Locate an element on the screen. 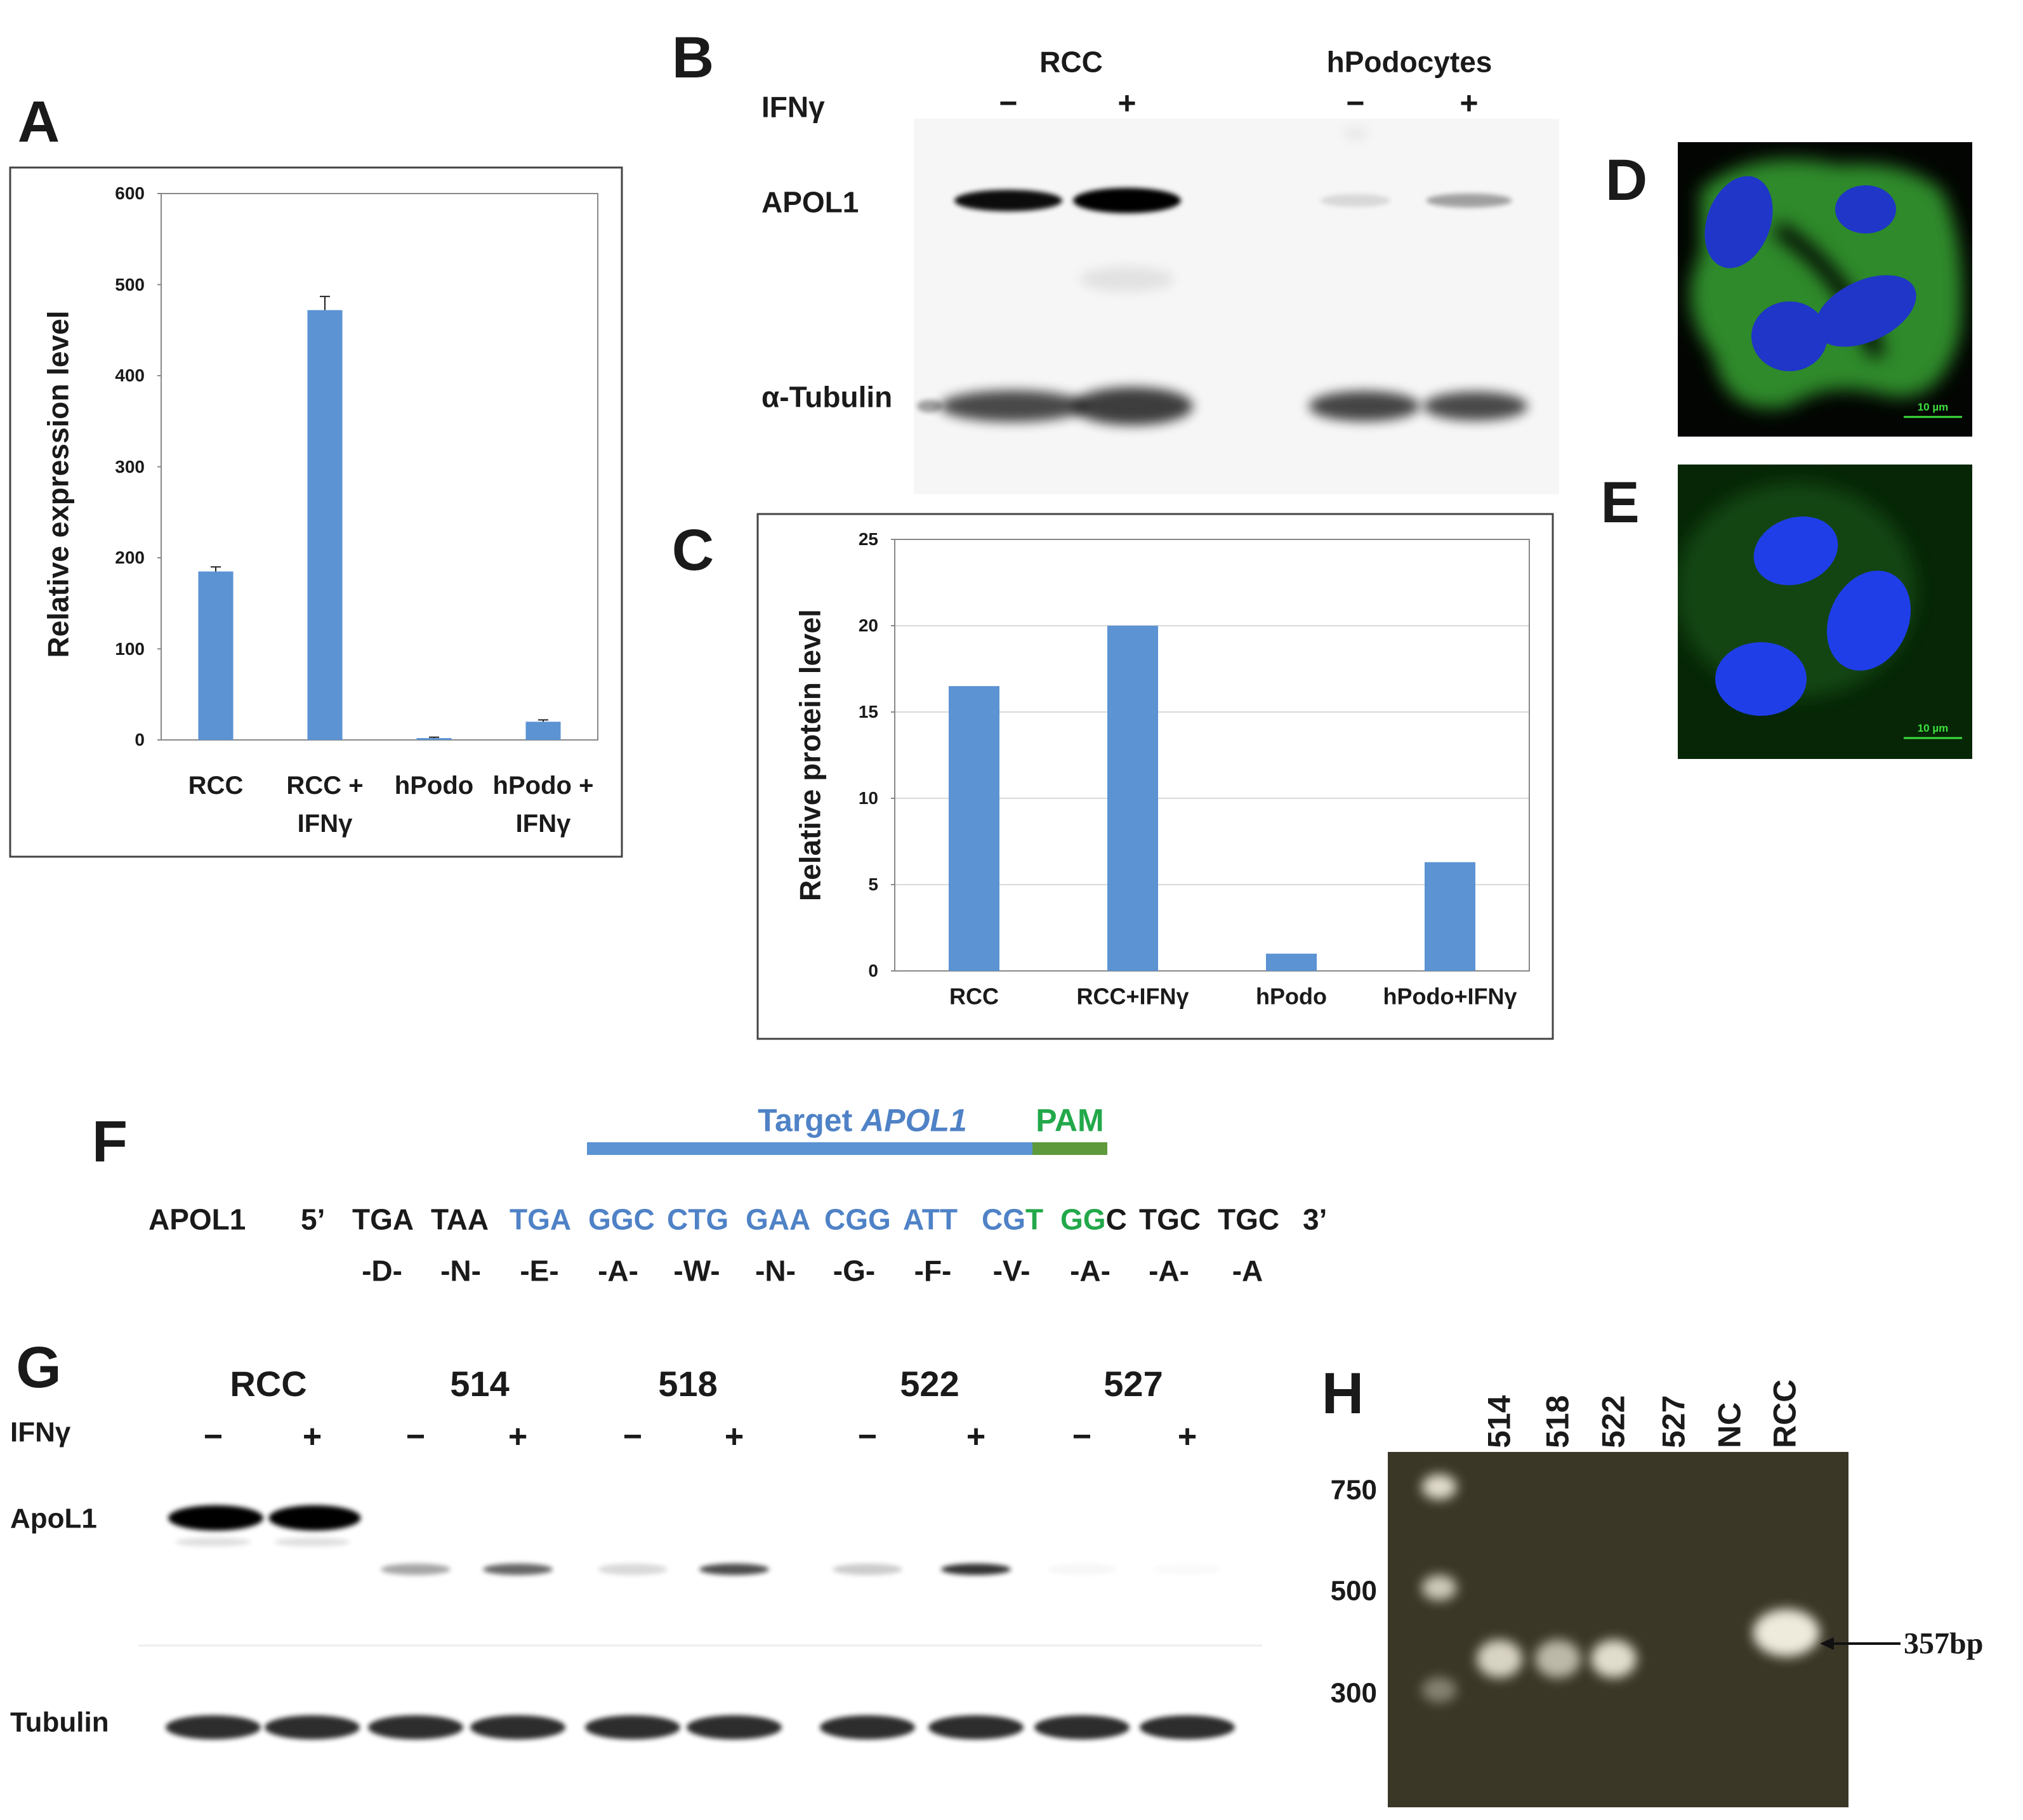 Image resolution: width=2023 pixels, height=1820 pixels. amino-acid: -G- is located at coordinates (854, 1271).